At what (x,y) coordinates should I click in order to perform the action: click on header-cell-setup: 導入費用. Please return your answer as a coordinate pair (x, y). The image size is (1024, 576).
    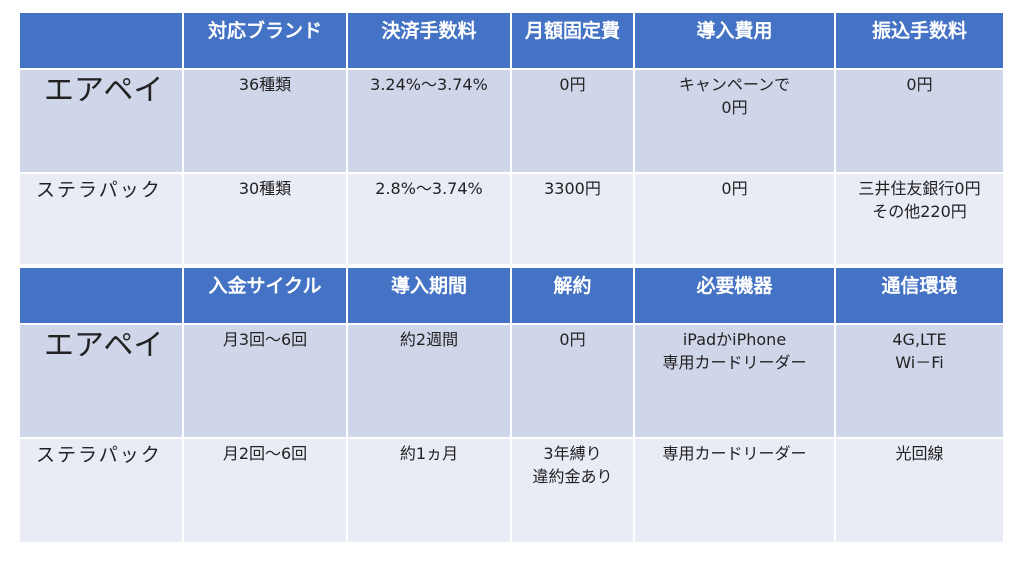
    Looking at the image, I should click on (735, 41).